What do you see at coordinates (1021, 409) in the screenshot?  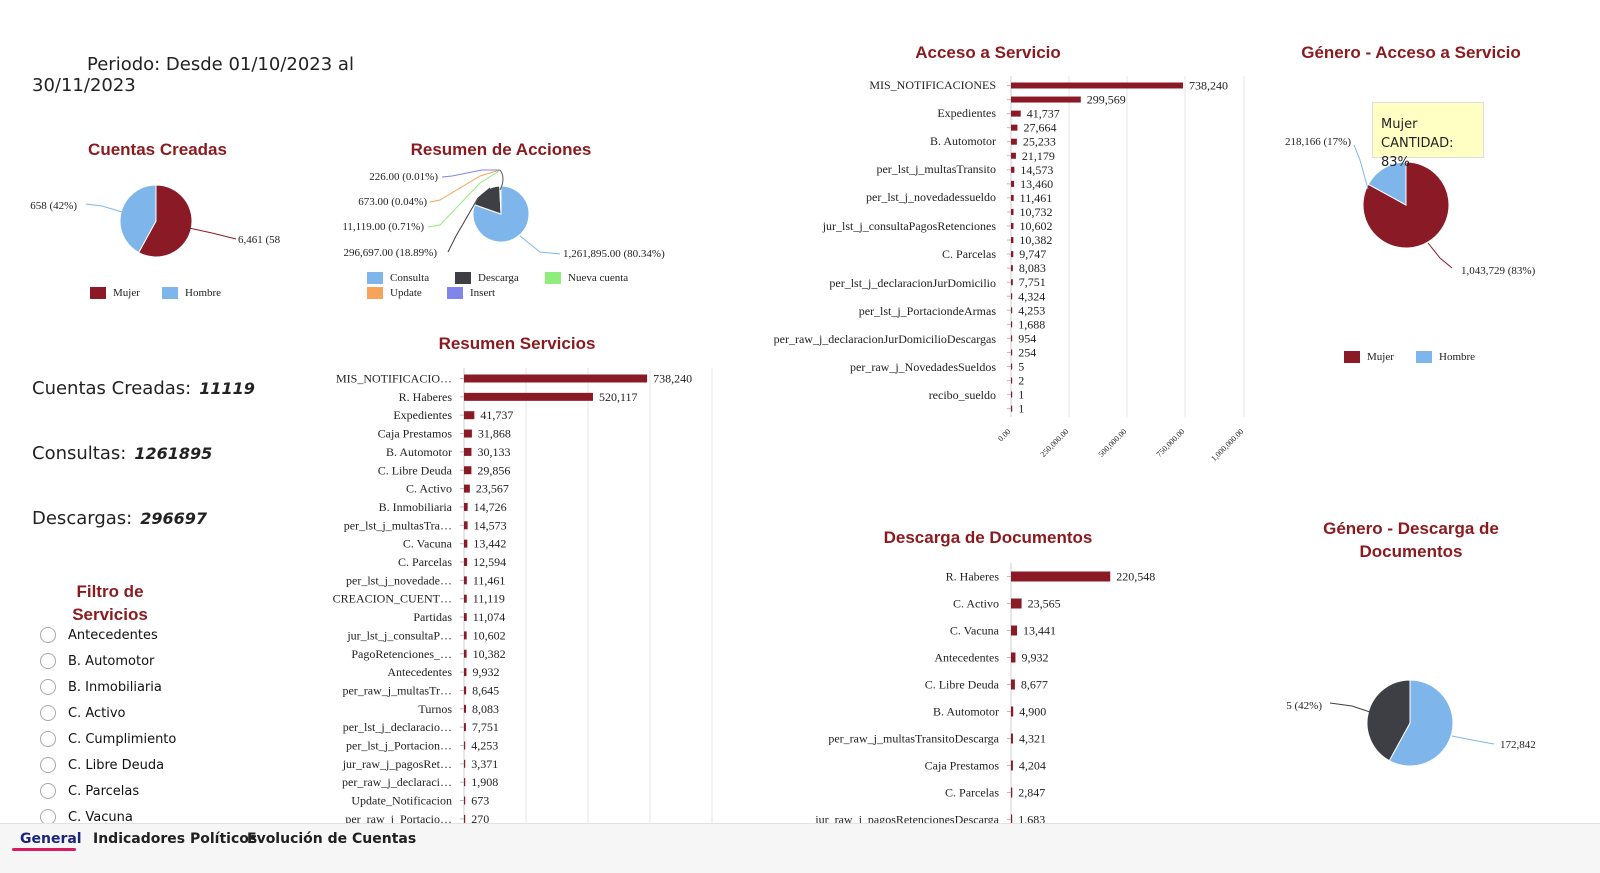 I see `acceso-value-label: 1` at bounding box center [1021, 409].